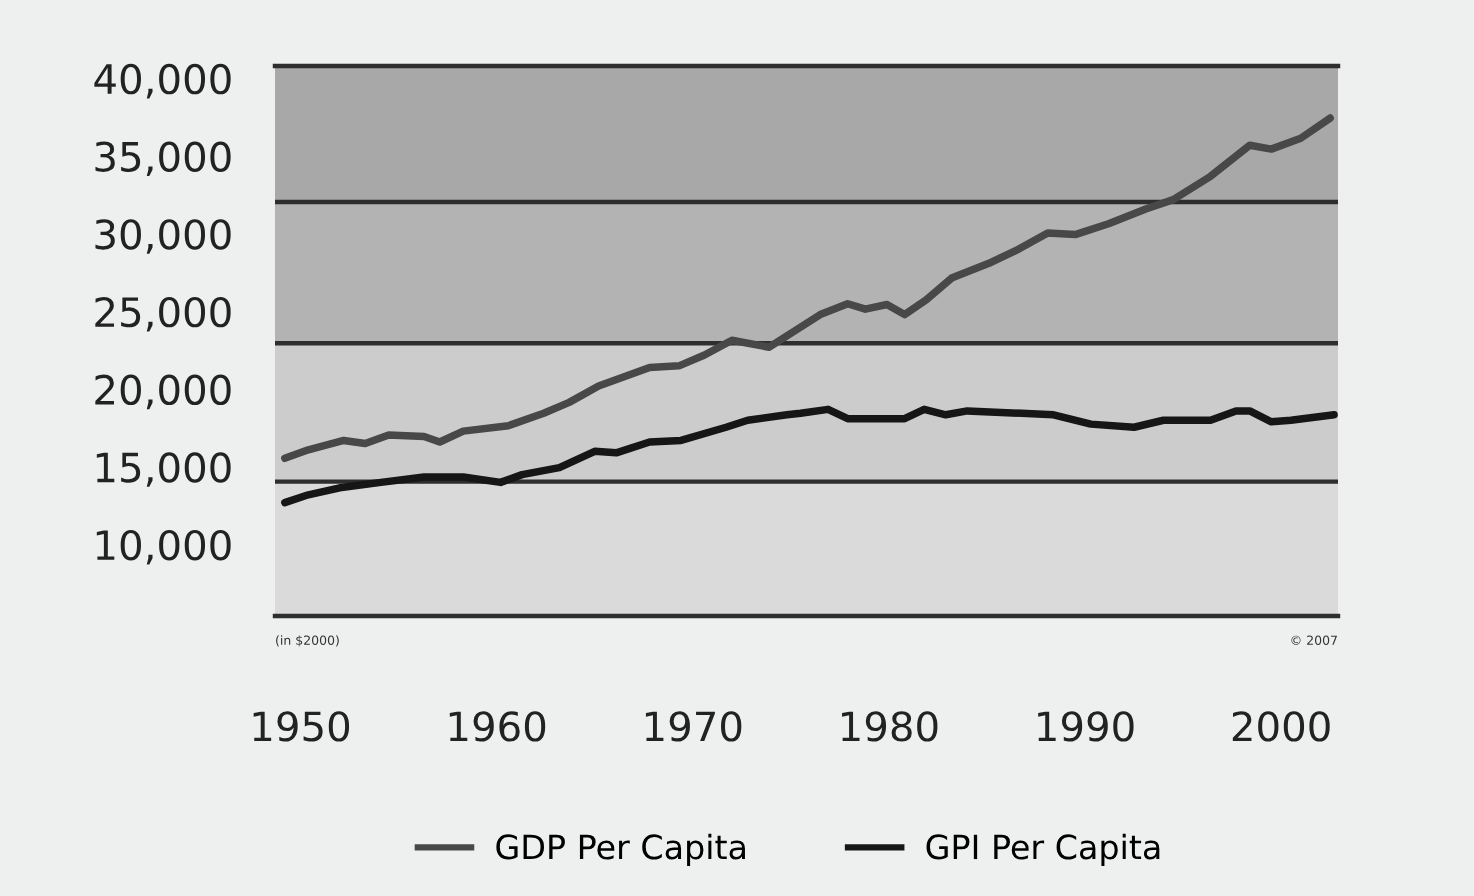  I want to click on y-tick-label: 15,000, so click(163, 469).